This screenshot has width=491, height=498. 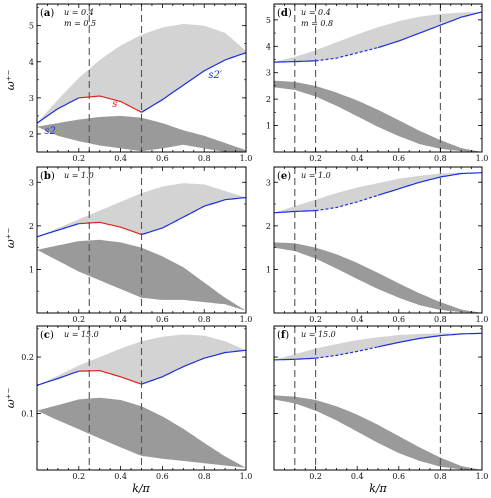 What do you see at coordinates (114, 104) in the screenshot?
I see `curve-annotation: s` at bounding box center [114, 104].